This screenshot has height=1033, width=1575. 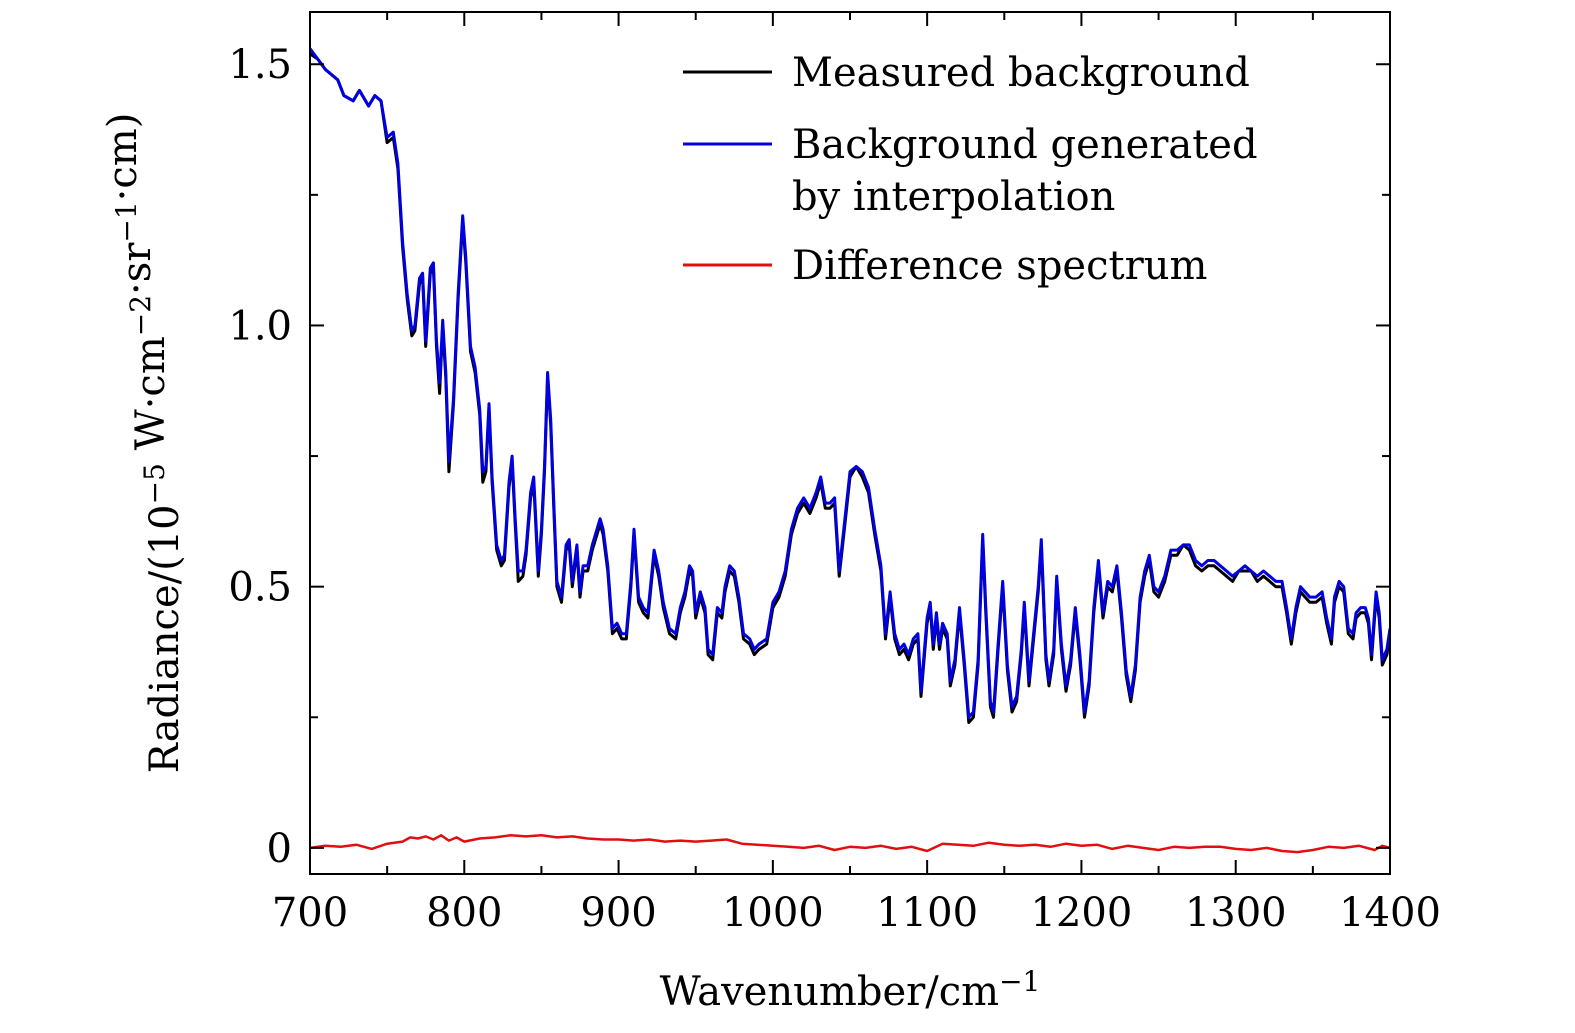 I want to click on x-axis-title: Wavenumber/cm−1, so click(x=850, y=990).